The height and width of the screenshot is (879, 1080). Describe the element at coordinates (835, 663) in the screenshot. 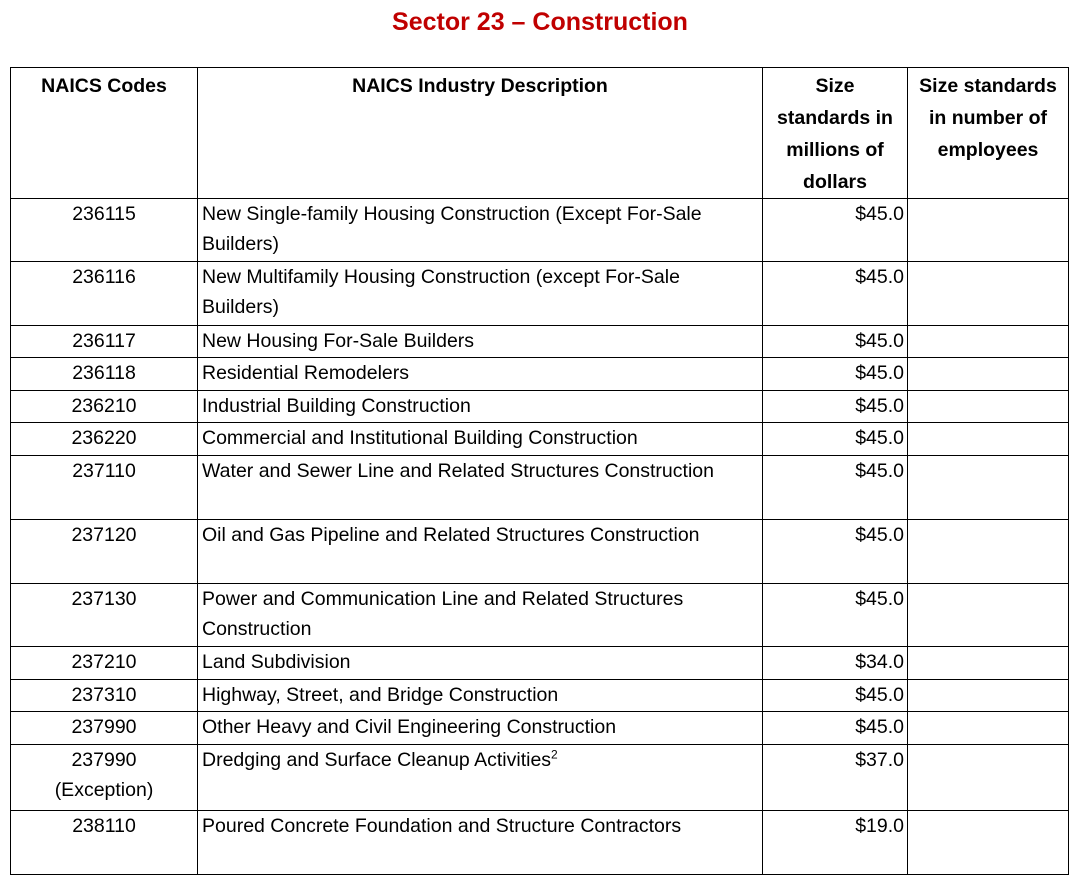

I see `dollars-cell: $34.0` at that location.